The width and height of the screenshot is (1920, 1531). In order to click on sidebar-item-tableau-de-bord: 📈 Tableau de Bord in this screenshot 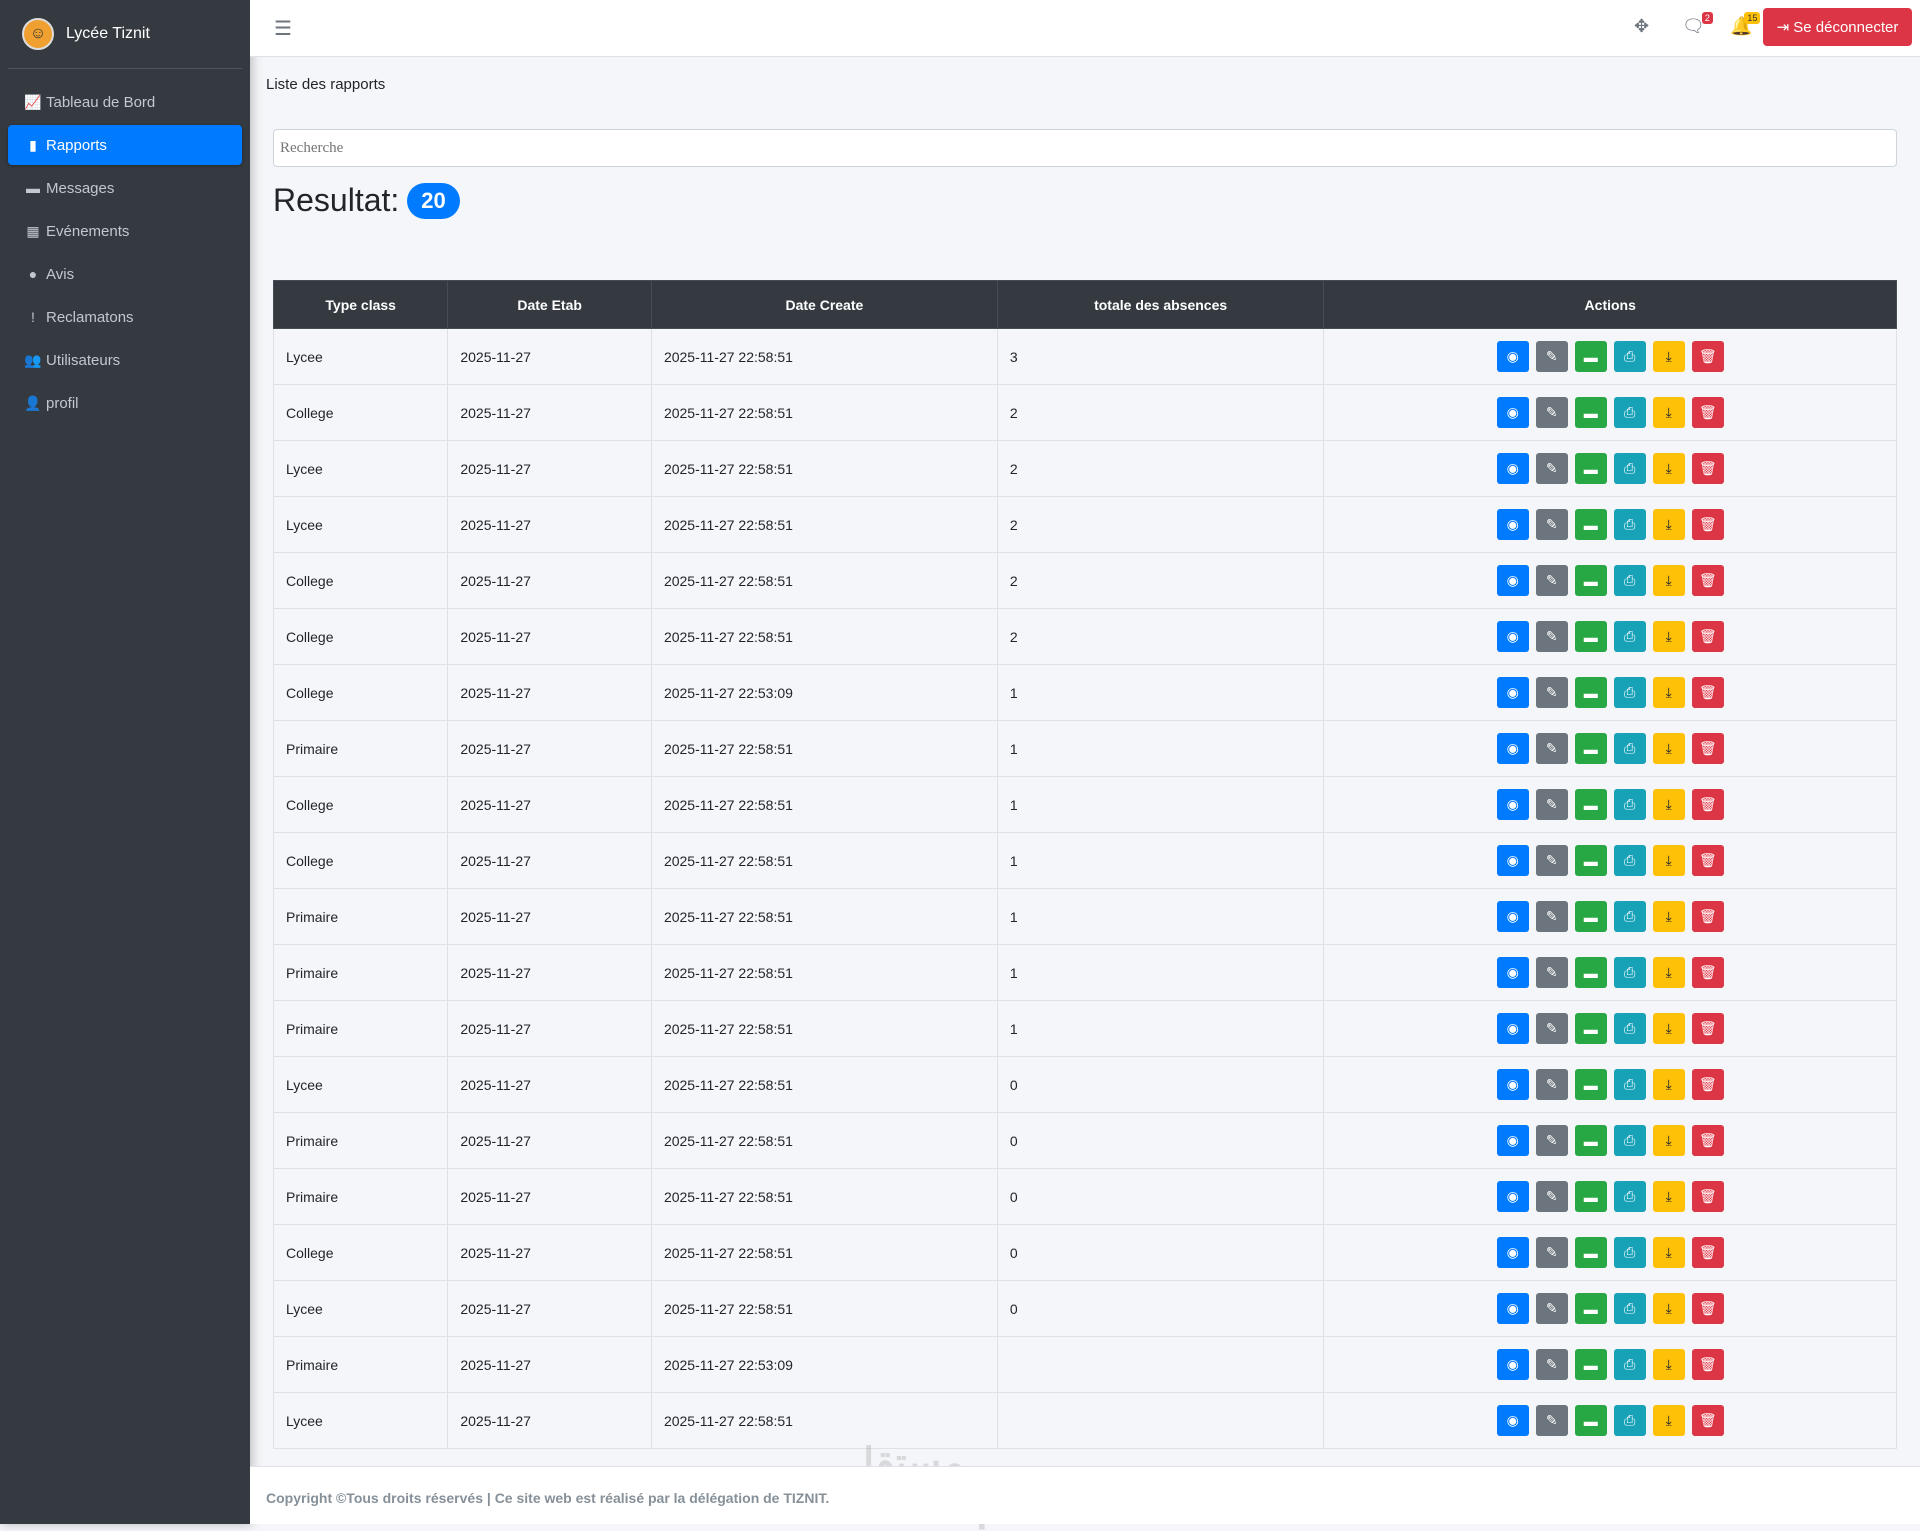, I will do `click(125, 102)`.